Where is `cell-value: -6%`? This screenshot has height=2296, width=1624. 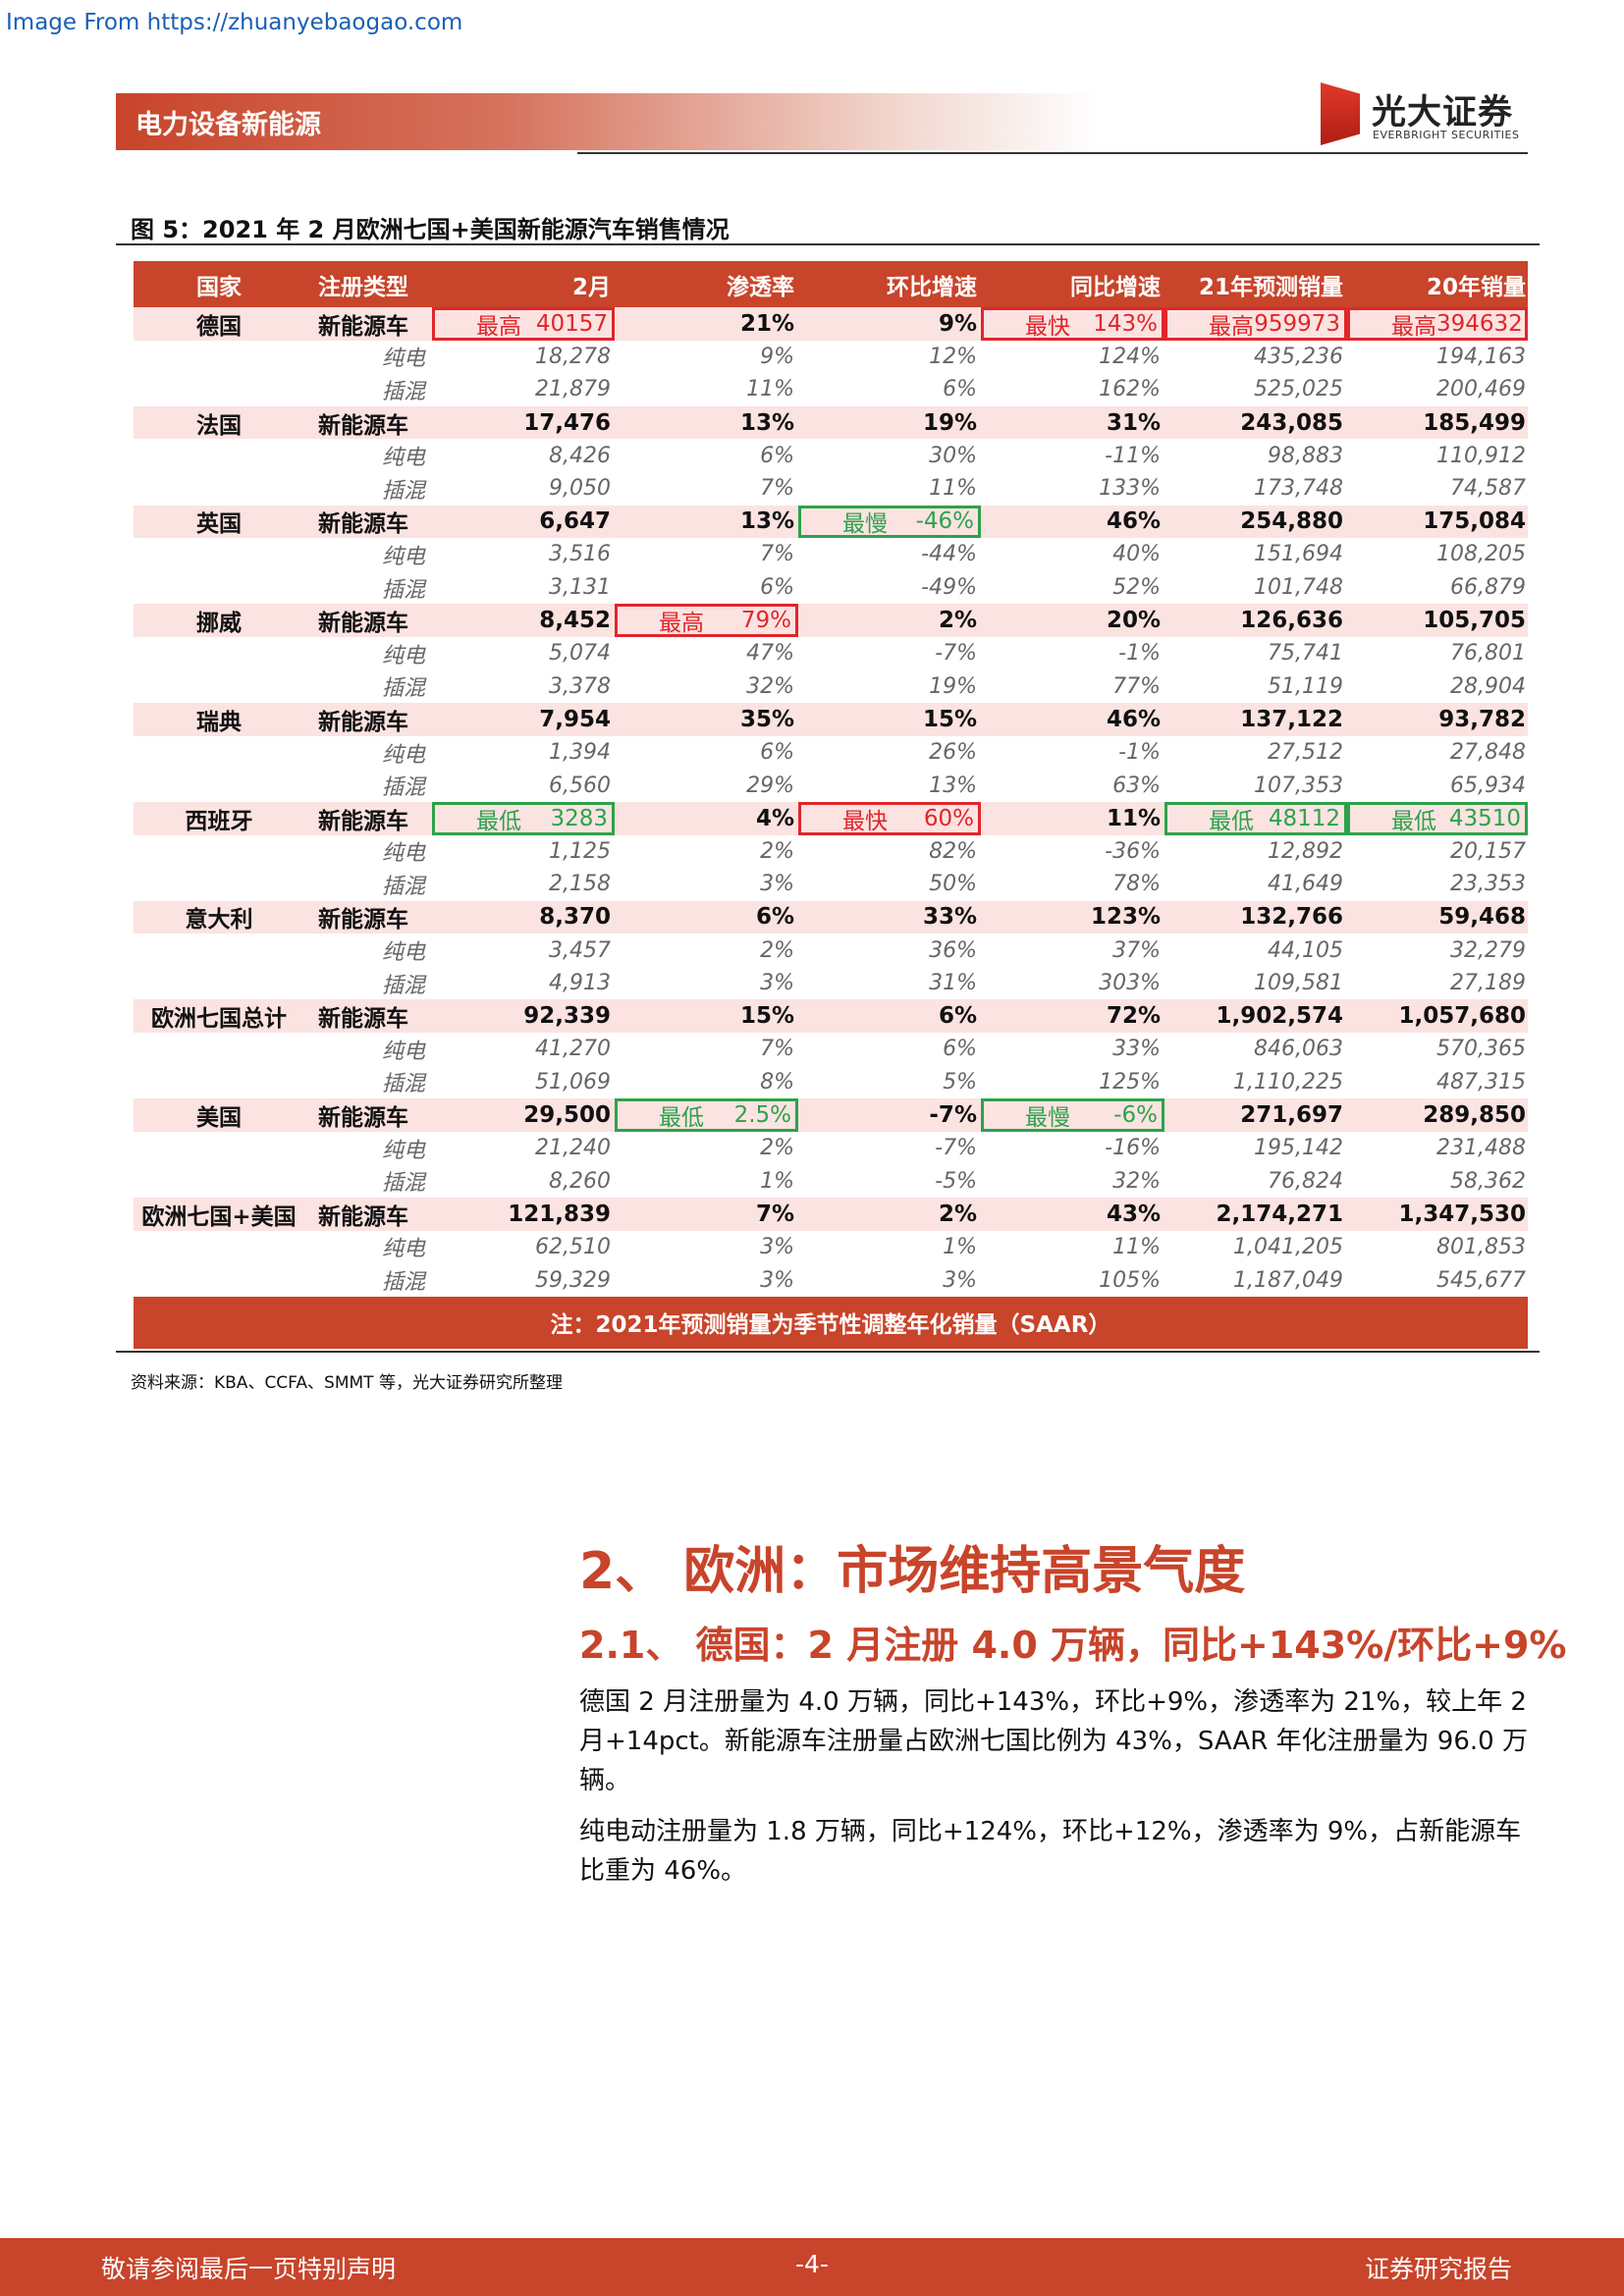 cell-value: -6% is located at coordinates (1135, 1115).